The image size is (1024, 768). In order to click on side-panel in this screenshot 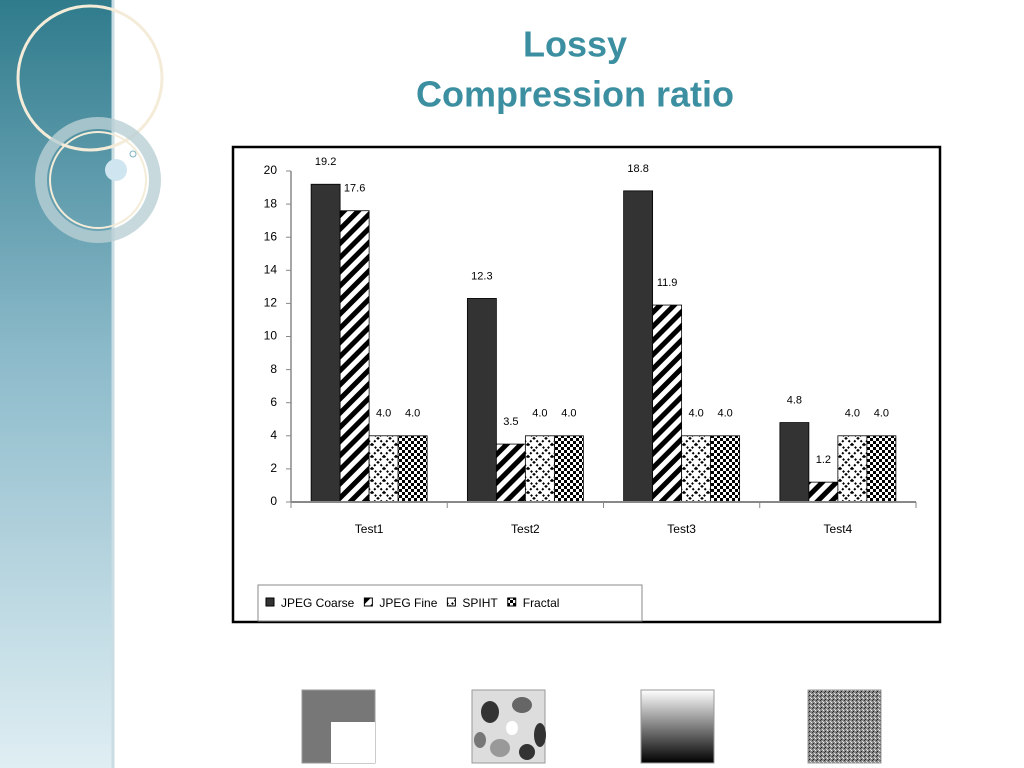, I will do `click(56, 384)`.